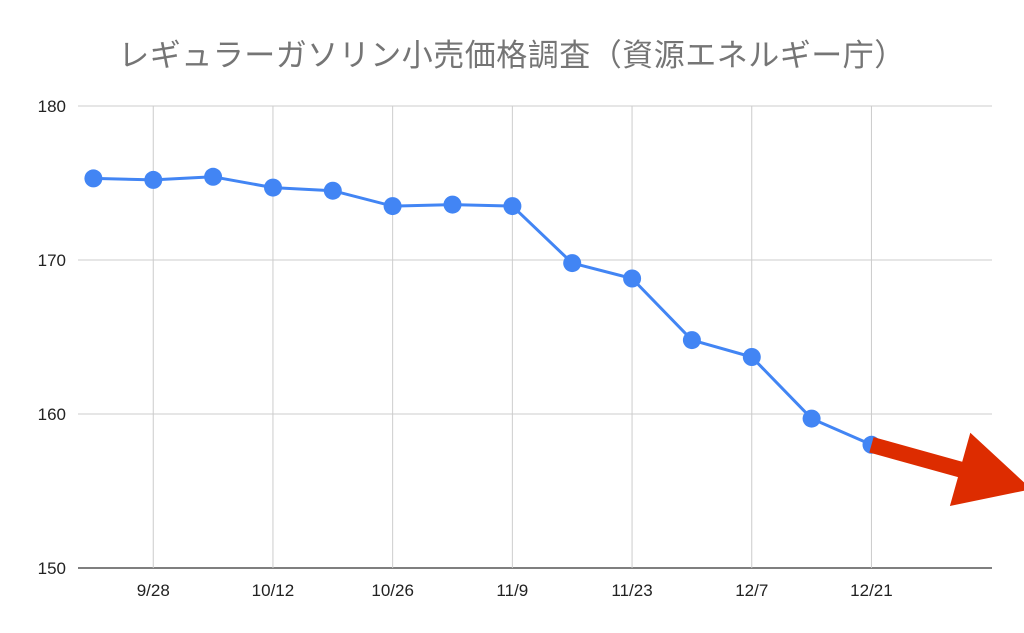 This screenshot has width=1024, height=633. What do you see at coordinates (52, 414) in the screenshot?
I see `y-tick-label: 160` at bounding box center [52, 414].